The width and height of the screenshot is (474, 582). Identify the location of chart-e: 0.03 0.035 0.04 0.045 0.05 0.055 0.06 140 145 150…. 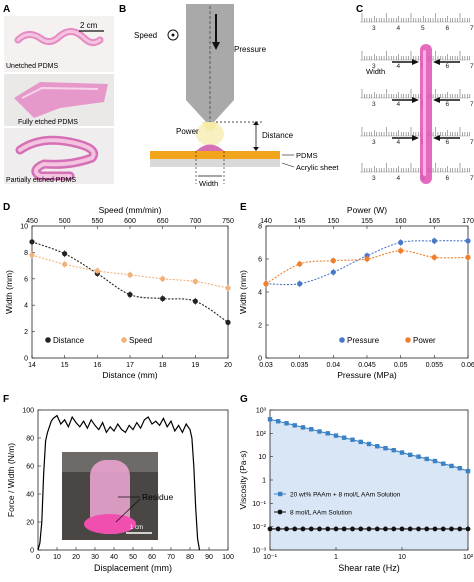
(356, 292).